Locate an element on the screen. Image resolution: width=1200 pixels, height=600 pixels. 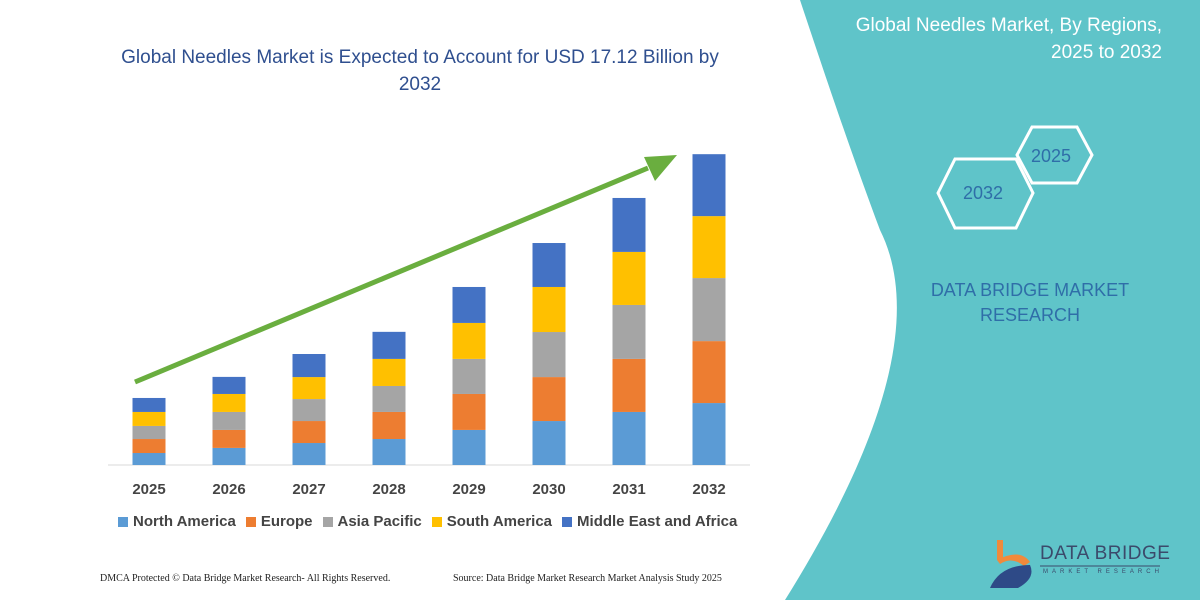
legend-item: North America is located at coordinates (177, 521).